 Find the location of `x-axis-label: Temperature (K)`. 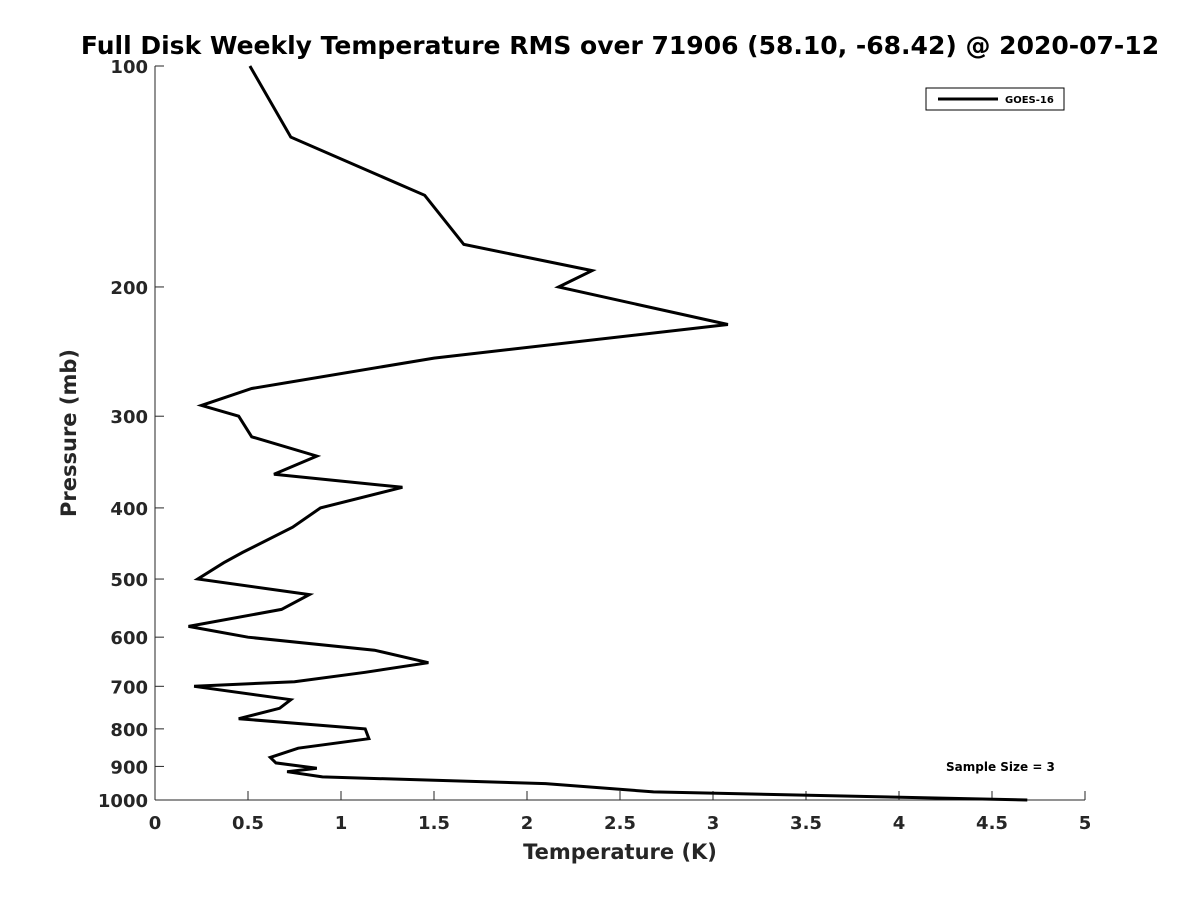

x-axis-label: Temperature (K) is located at coordinates (620, 852).